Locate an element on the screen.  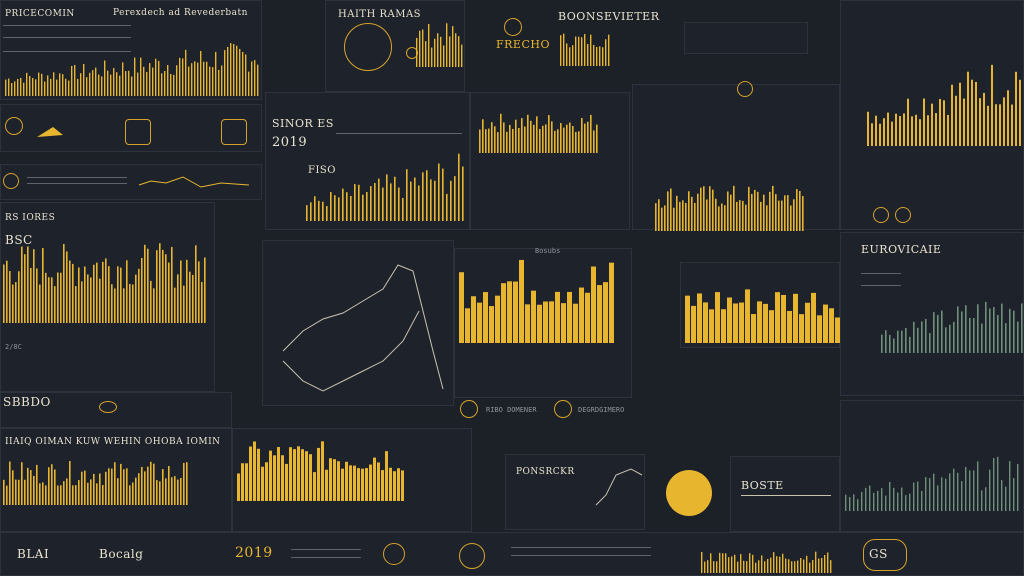
footer-title: 2019 is located at coordinates (254, 553).